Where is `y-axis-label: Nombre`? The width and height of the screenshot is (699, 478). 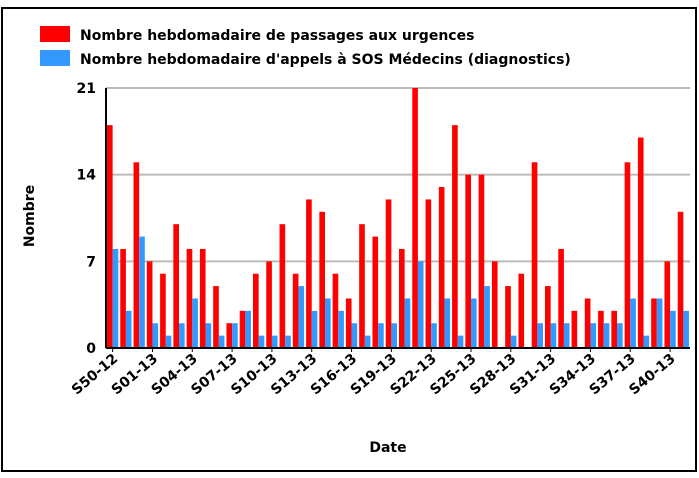 y-axis-label: Nombre is located at coordinates (30, 216).